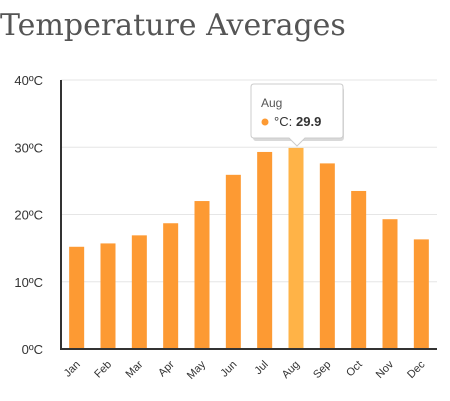  I want to click on y-tick-label: 20ºC, so click(28, 215).